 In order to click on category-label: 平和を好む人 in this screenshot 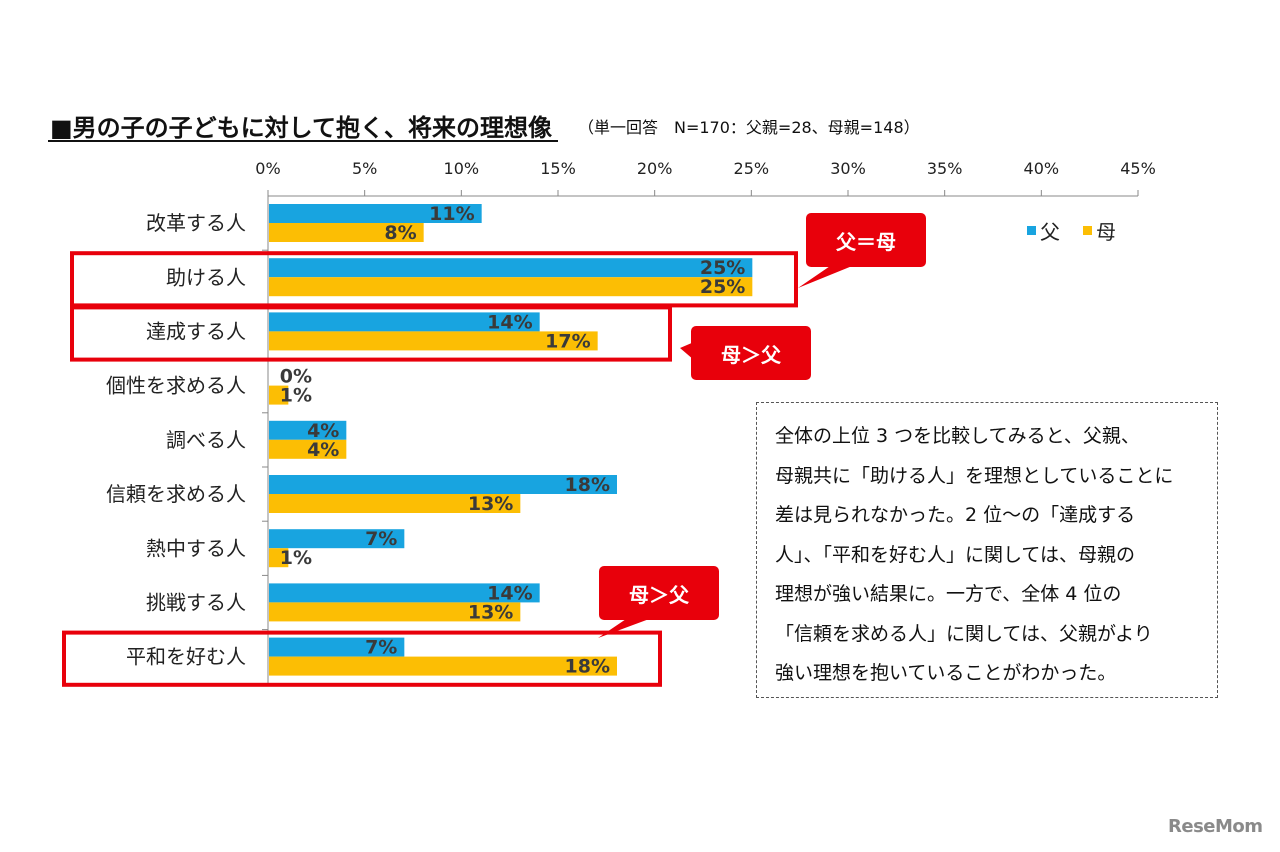, I will do `click(186, 657)`.